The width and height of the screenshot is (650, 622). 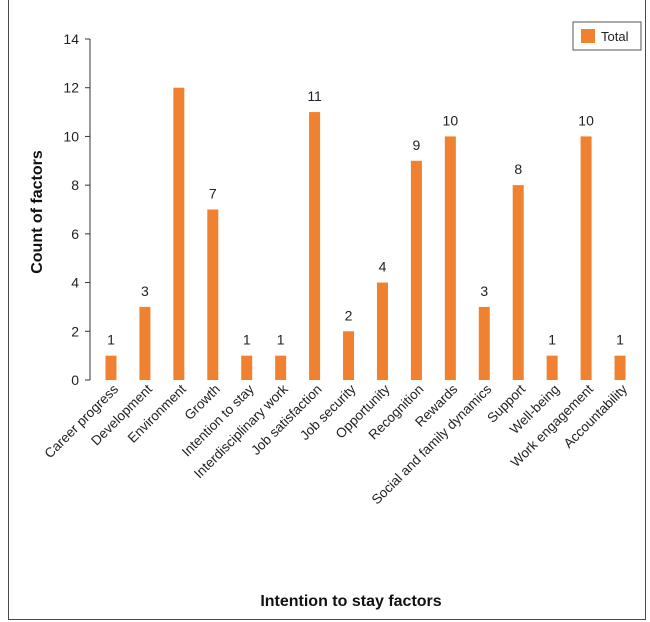 I want to click on data-label: 7, so click(x=213, y=194).